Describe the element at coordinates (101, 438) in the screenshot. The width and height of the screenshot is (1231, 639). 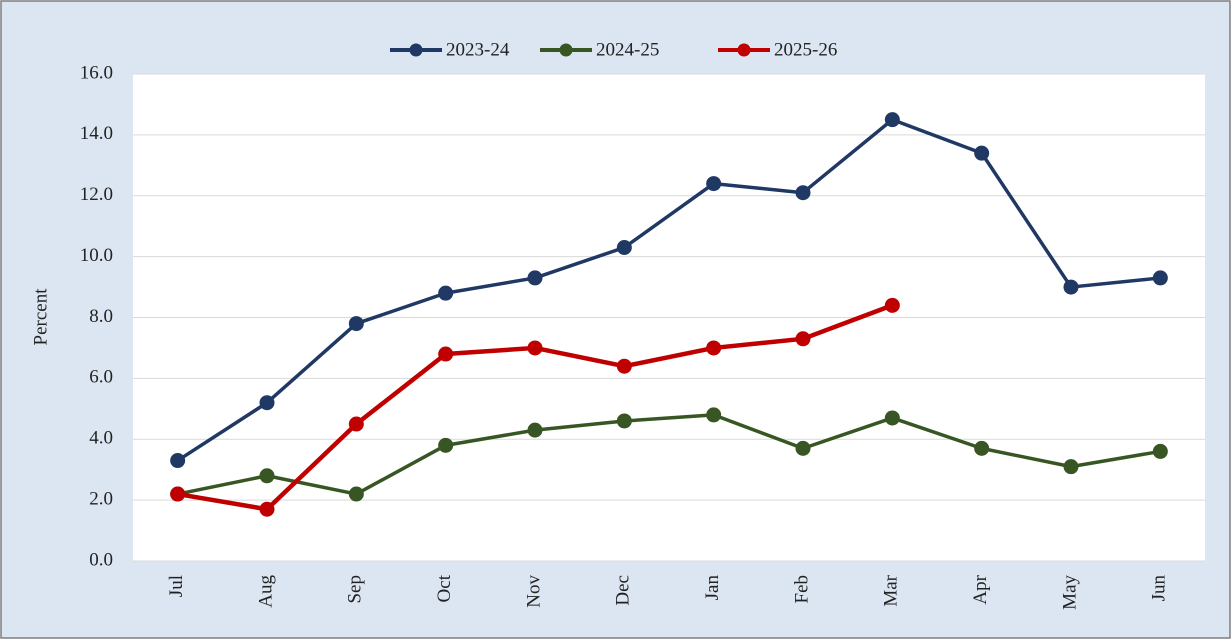
I see `y-tick-label: 4.0` at that location.